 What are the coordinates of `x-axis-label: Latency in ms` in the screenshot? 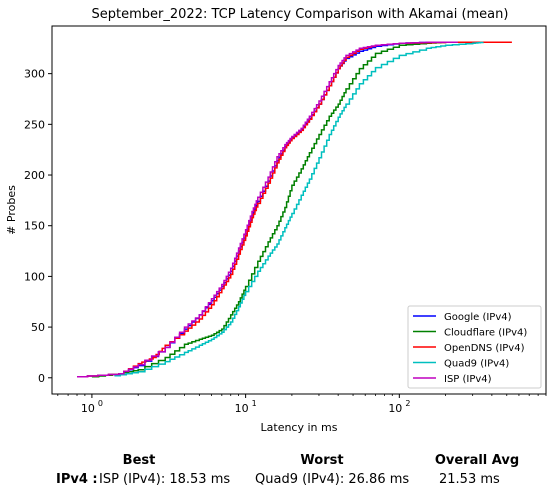 It's located at (299, 427).